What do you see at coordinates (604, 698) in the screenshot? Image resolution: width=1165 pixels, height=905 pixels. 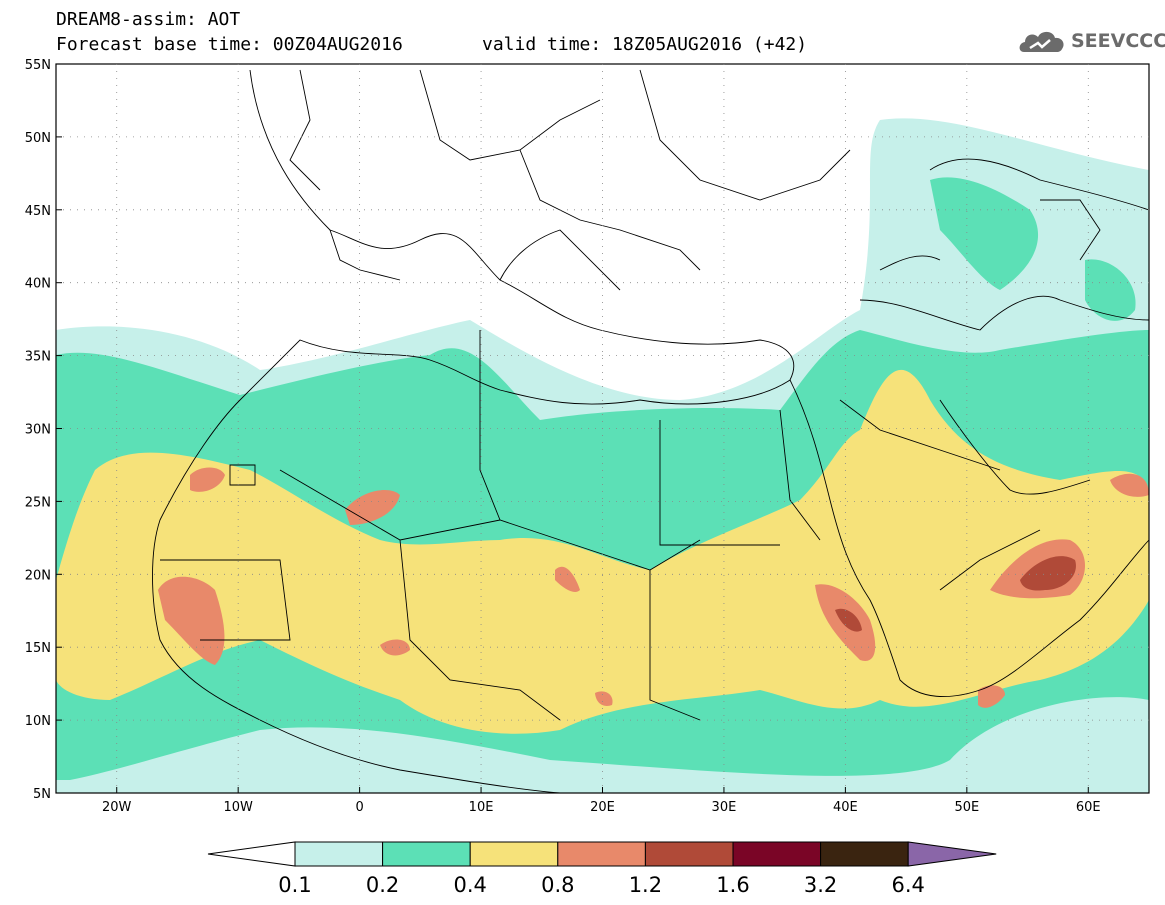 I see `aot-patch-nigeria` at bounding box center [604, 698].